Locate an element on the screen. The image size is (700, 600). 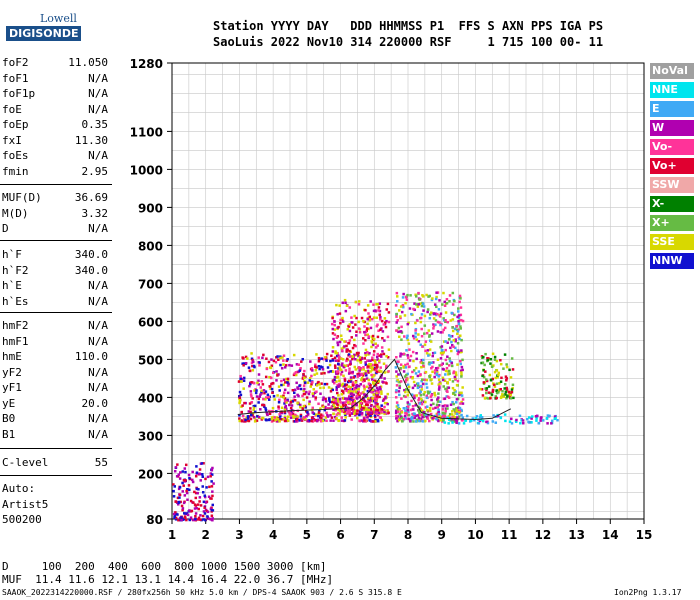
x-tick-label: 1 is located at coordinates (172, 535).